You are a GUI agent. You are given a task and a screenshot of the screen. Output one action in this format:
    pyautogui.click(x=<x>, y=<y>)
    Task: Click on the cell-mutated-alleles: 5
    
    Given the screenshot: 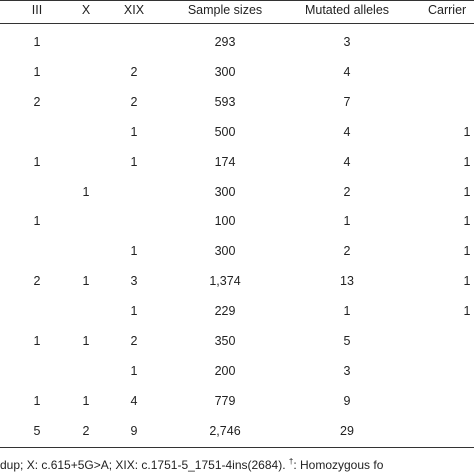 What is the action you would take?
    pyautogui.click(x=347, y=341)
    